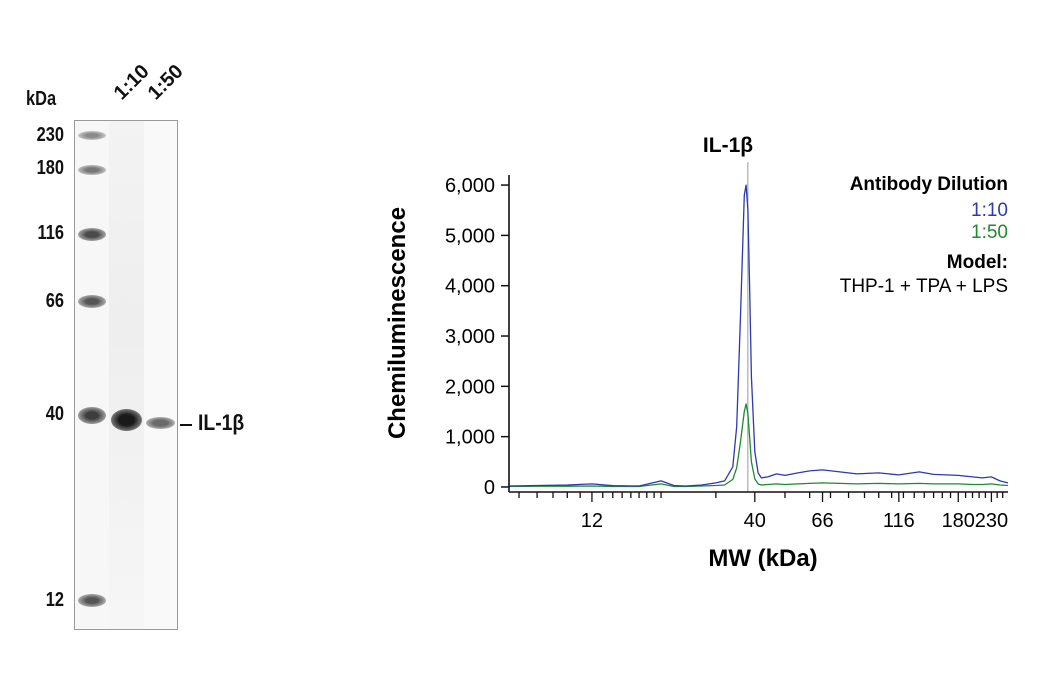 The image size is (1040, 700). Describe the element at coordinates (54, 600) in the screenshot. I see `mw-marker-12: 12` at that location.